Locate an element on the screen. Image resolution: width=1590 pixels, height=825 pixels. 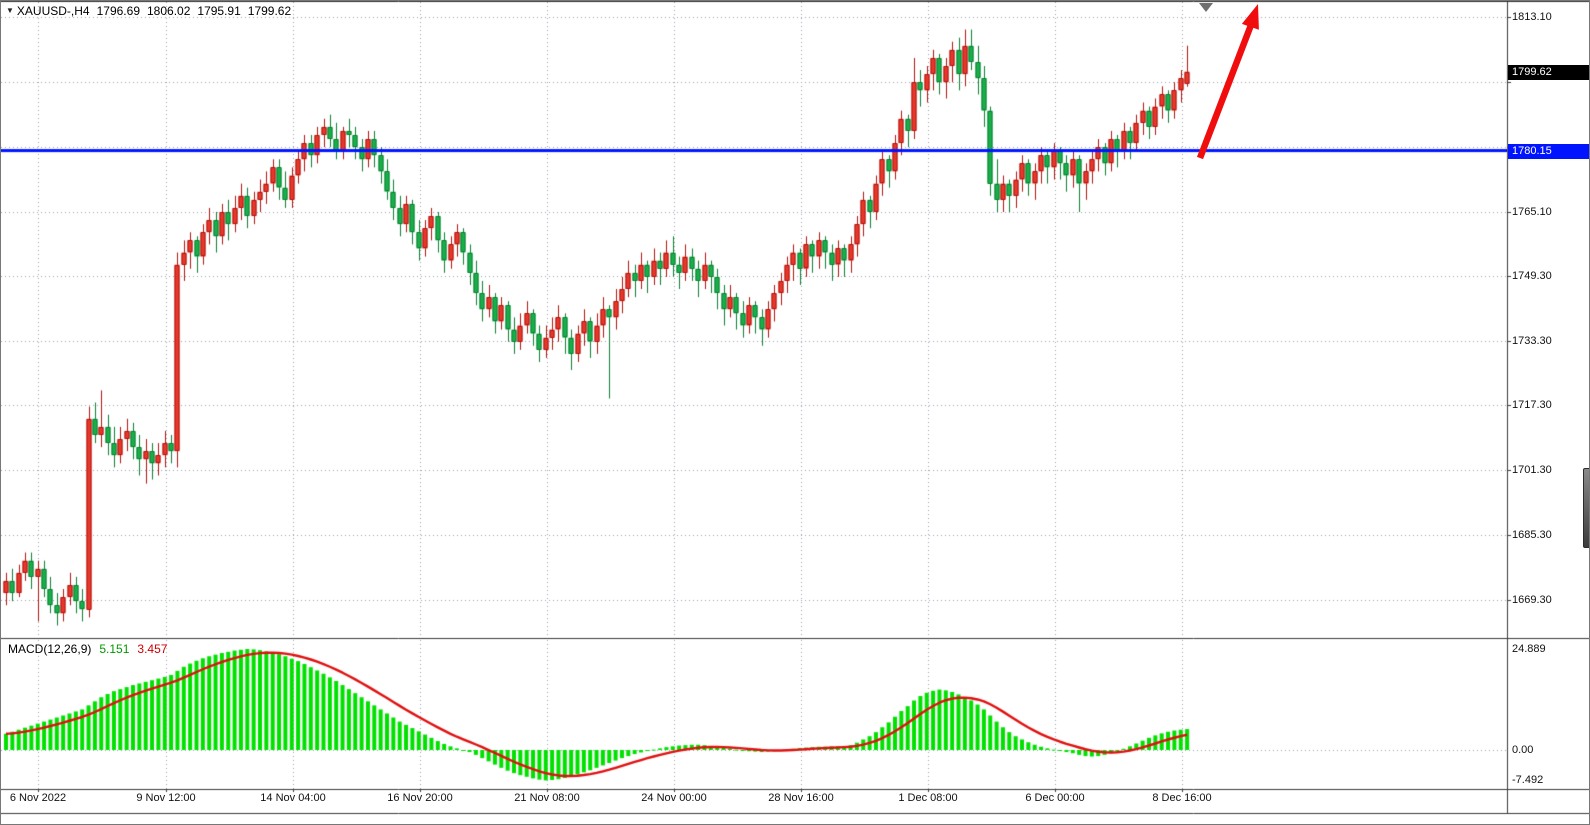
price-axis-label: 1717.30 is located at coordinates (1532, 405).